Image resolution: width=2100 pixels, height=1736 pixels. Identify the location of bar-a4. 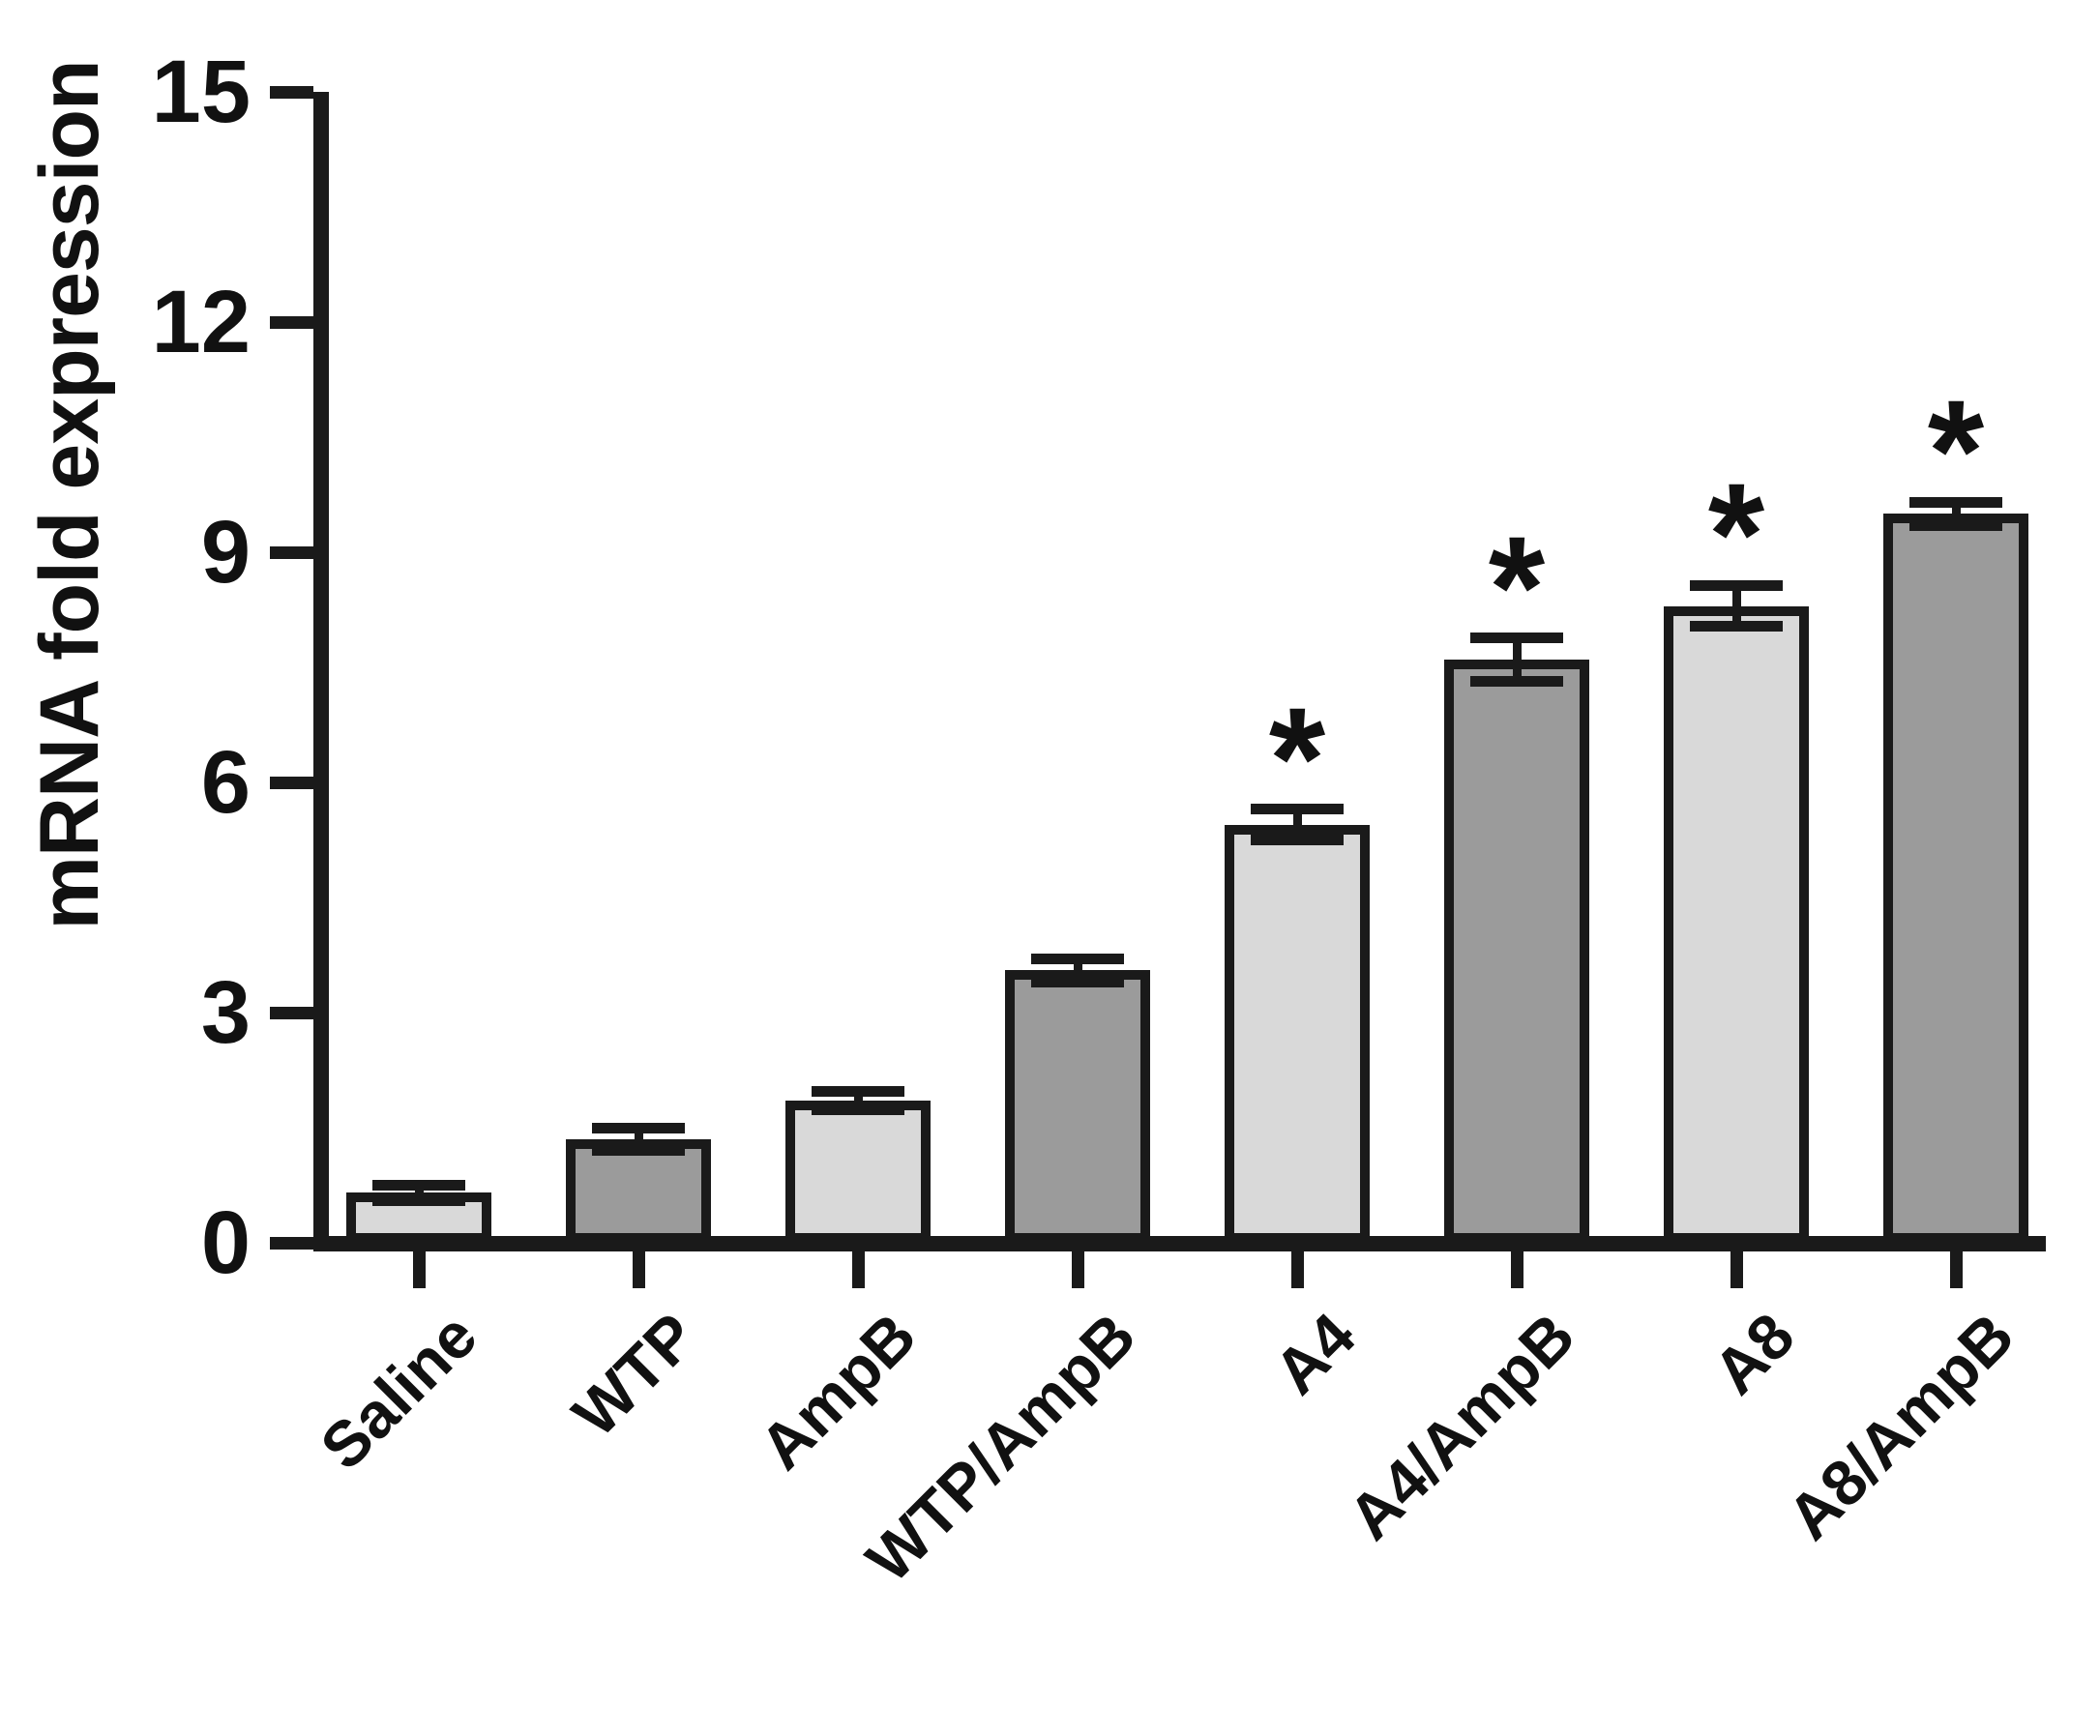
(1297, 1034).